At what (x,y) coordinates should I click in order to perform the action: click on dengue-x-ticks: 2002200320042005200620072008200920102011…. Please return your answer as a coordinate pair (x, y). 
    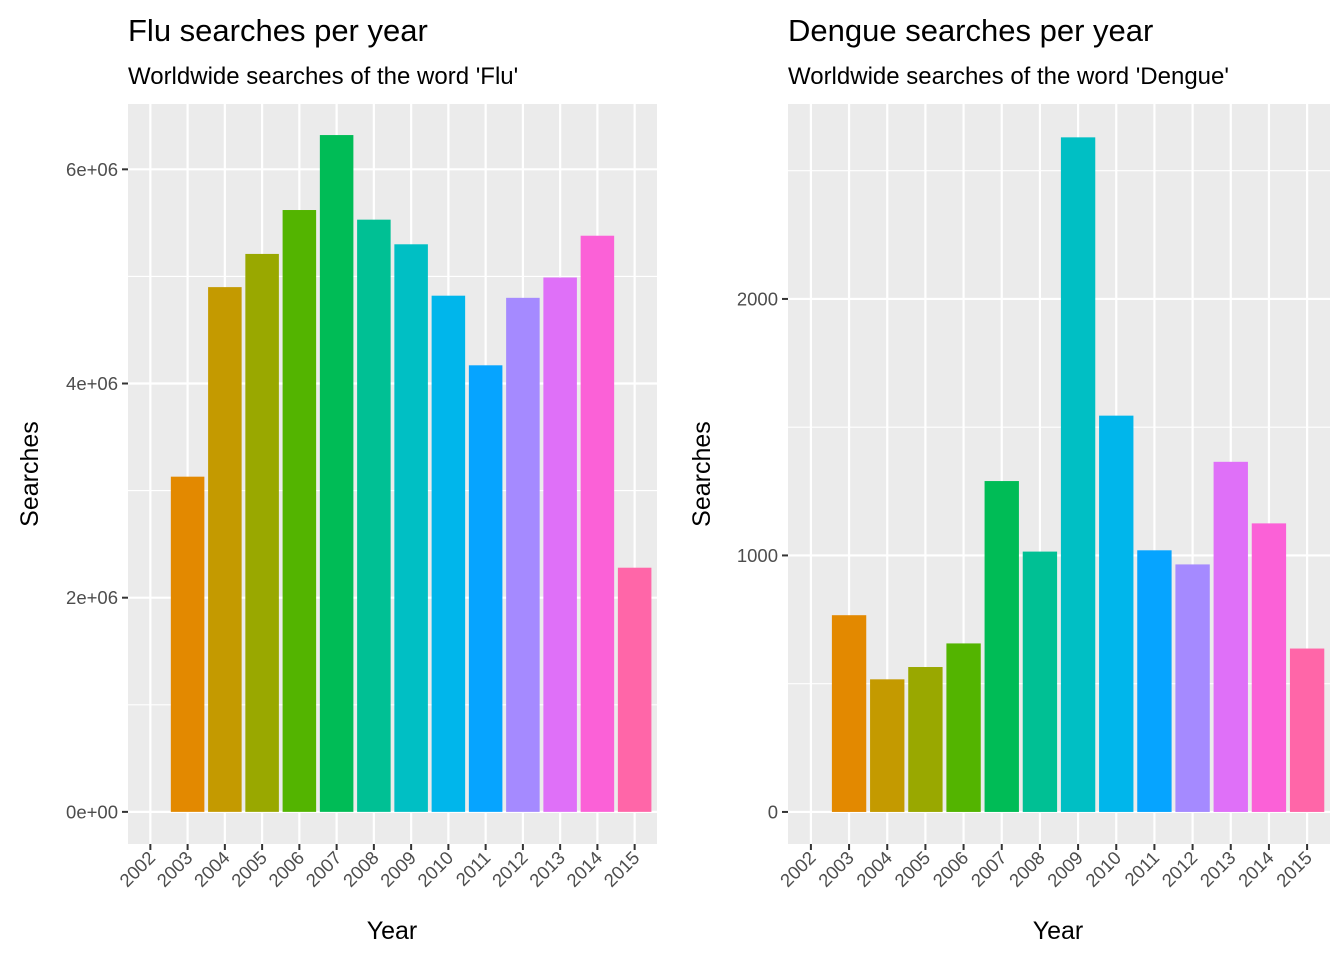
    Looking at the image, I should click on (1046, 867).